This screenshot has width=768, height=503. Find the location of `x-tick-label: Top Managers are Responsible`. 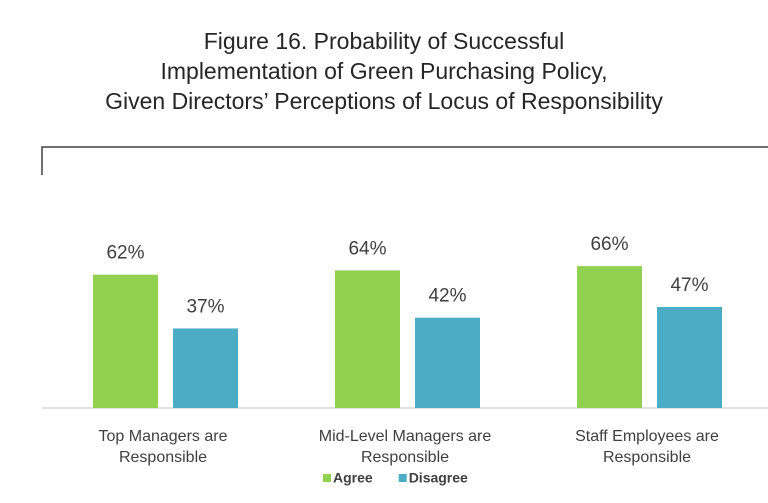

x-tick-label: Top Managers are Responsible is located at coordinates (163, 447).